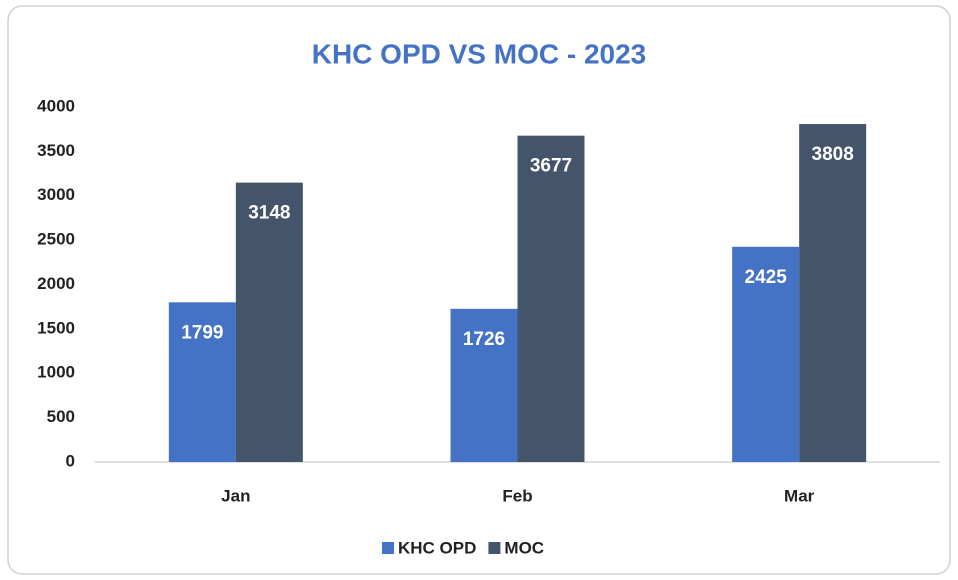  What do you see at coordinates (235, 495) in the screenshot?
I see `x-tick-label: Jan` at bounding box center [235, 495].